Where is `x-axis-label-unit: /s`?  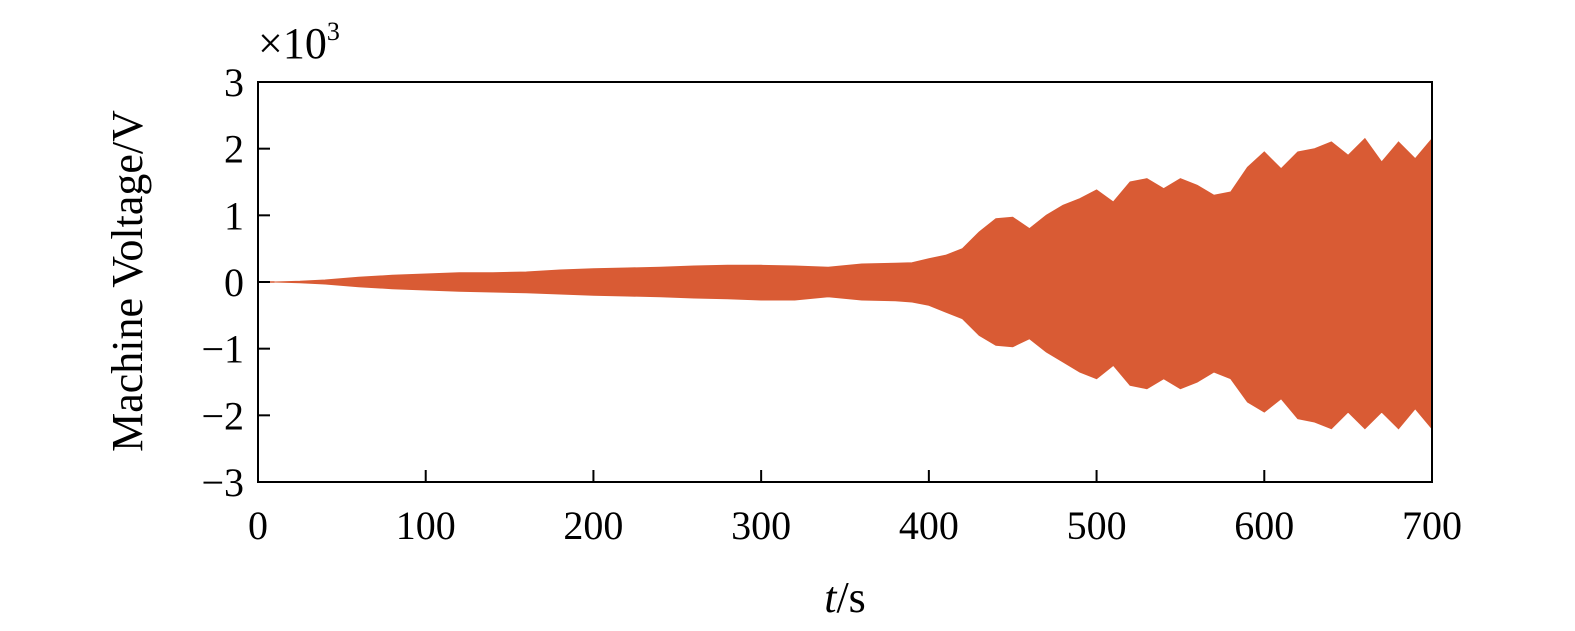
x-axis-label-unit: /s is located at coordinates (850, 597).